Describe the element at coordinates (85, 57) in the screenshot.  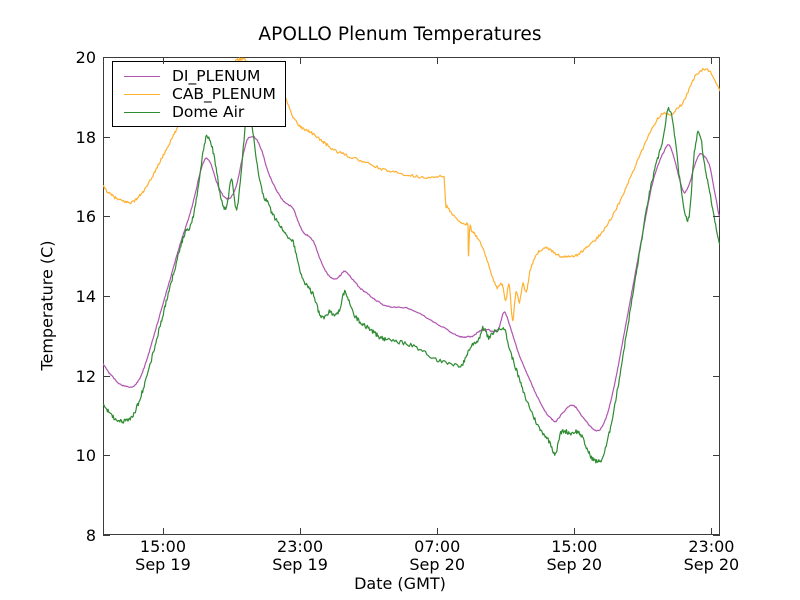
I see `y-tick-label: 20` at that location.